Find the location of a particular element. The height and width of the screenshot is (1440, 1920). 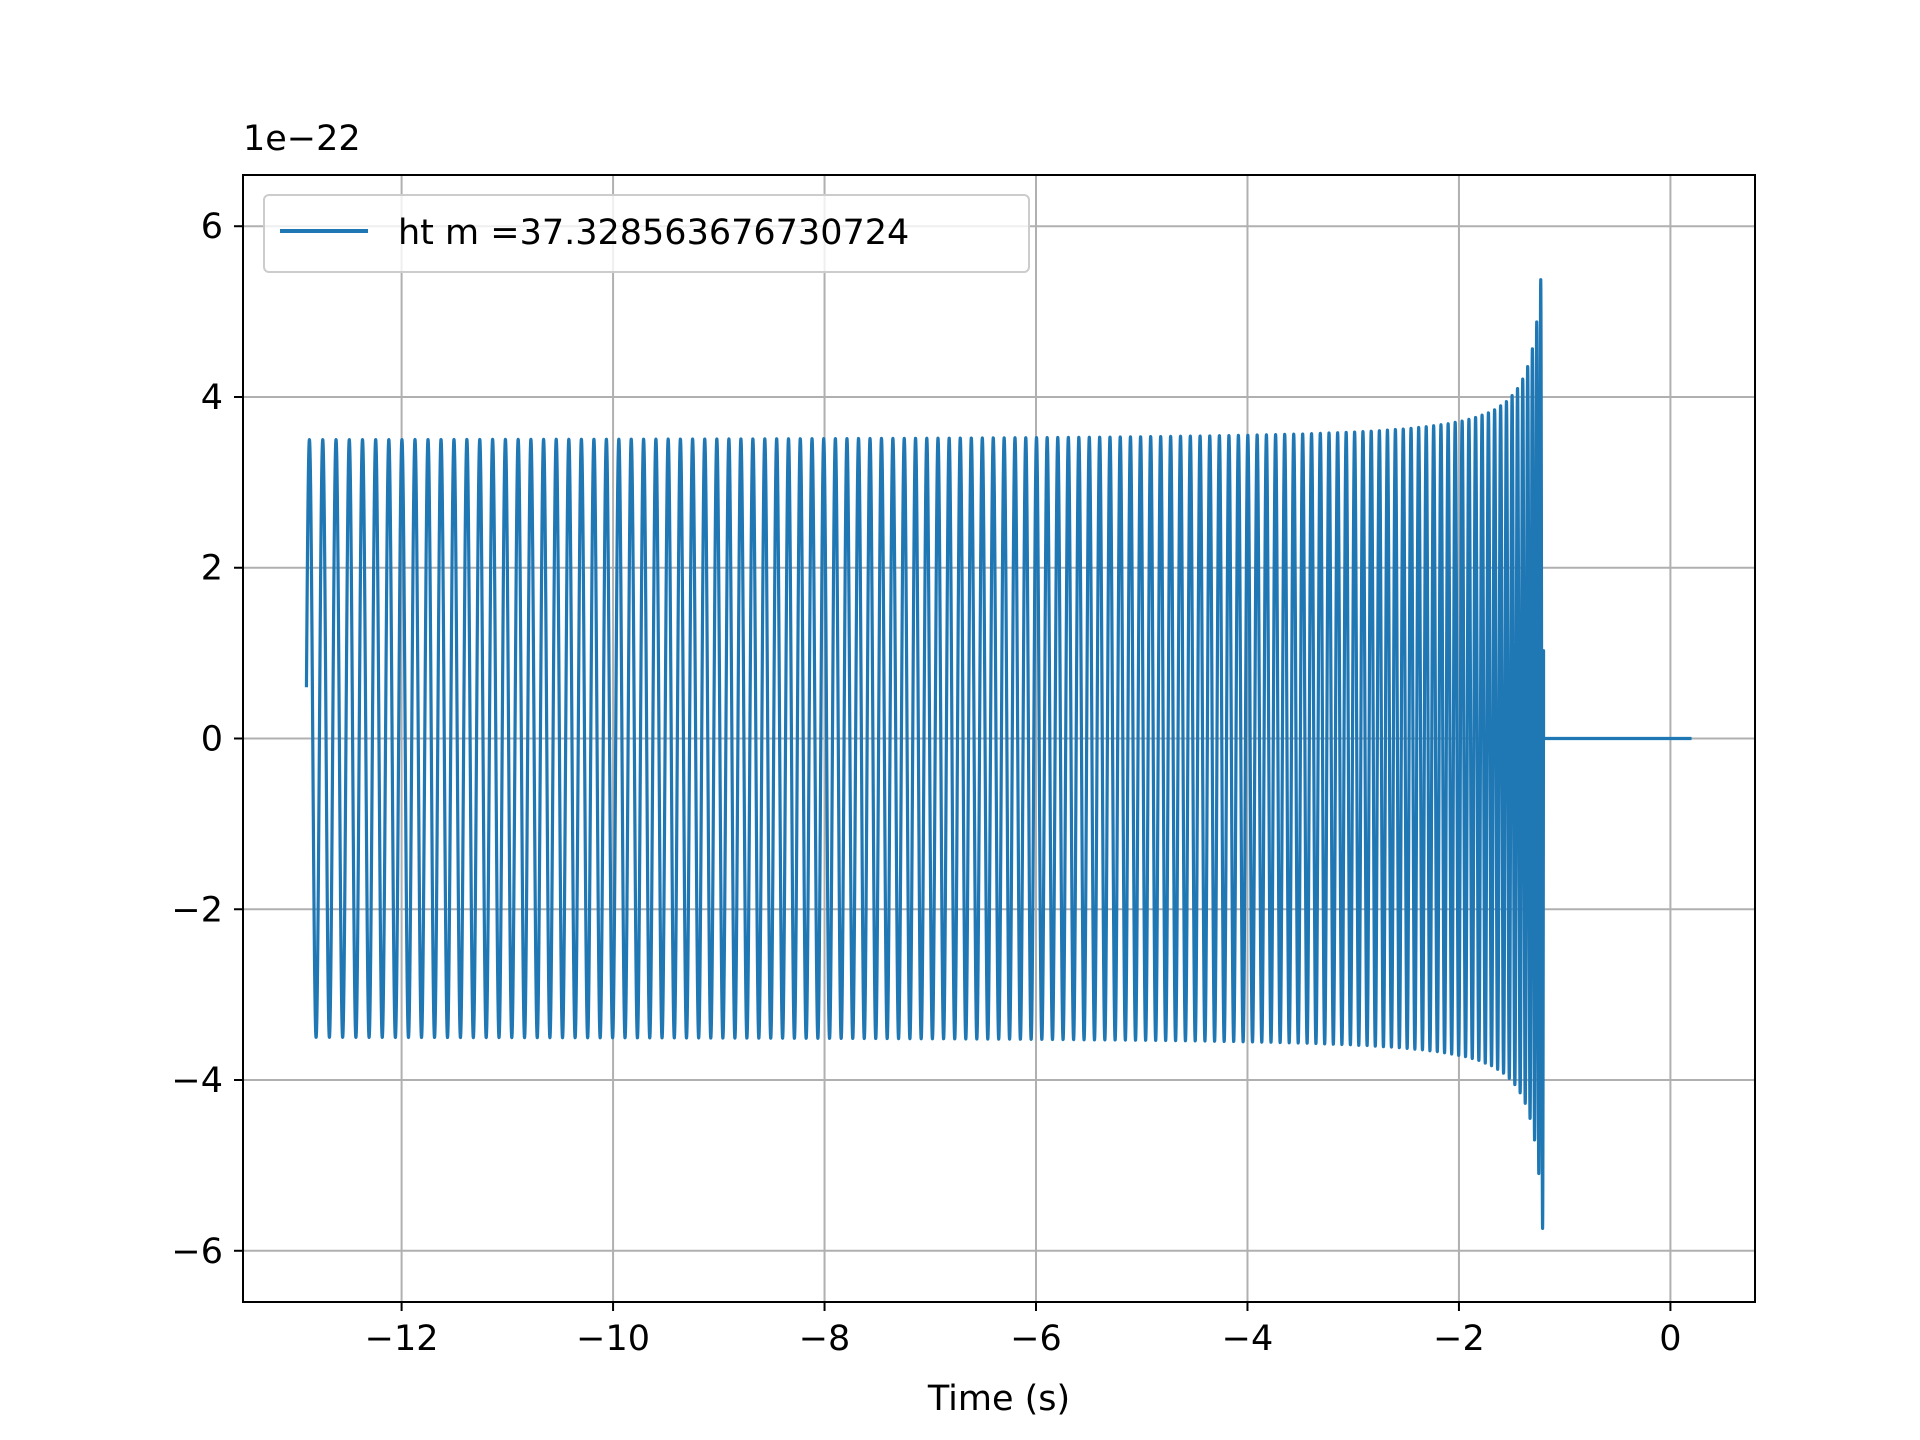

legend: ht m =37.328563676730724 is located at coordinates (646, 233).